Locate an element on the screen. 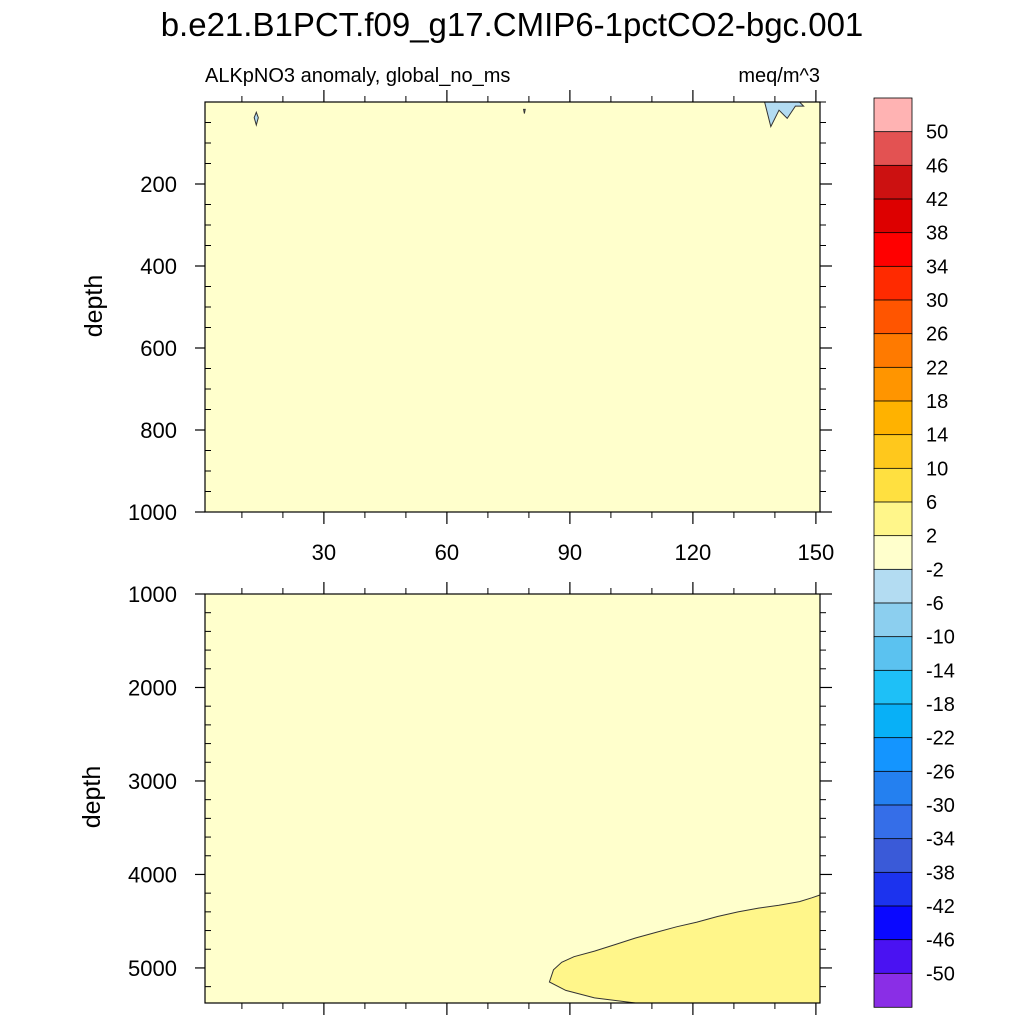 The width and height of the screenshot is (1024, 1024). x-tick-label: 120 is located at coordinates (693, 552).